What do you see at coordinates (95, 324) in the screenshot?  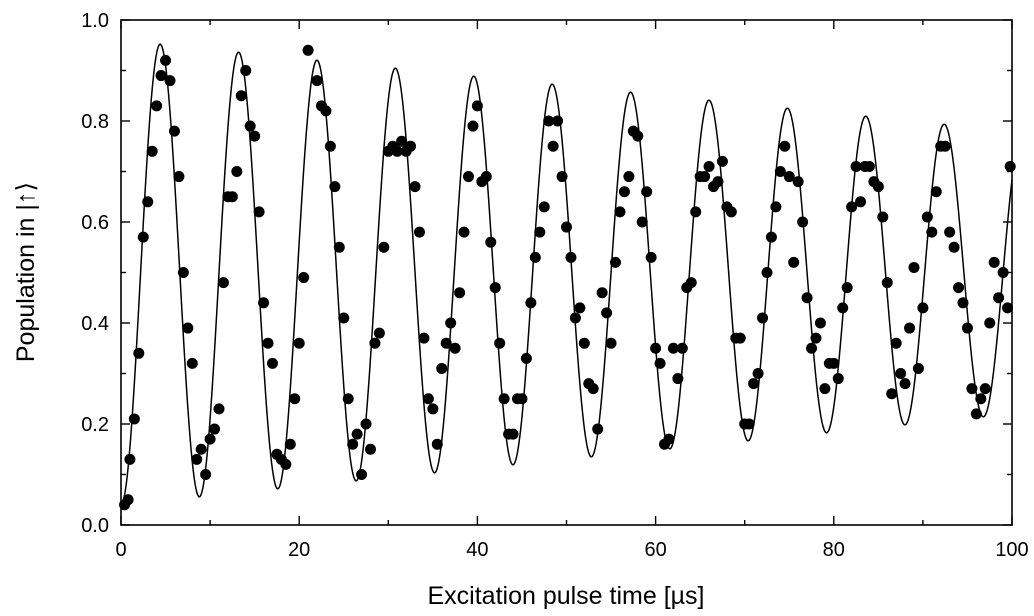 I see `y-tick-label: 0.4` at bounding box center [95, 324].